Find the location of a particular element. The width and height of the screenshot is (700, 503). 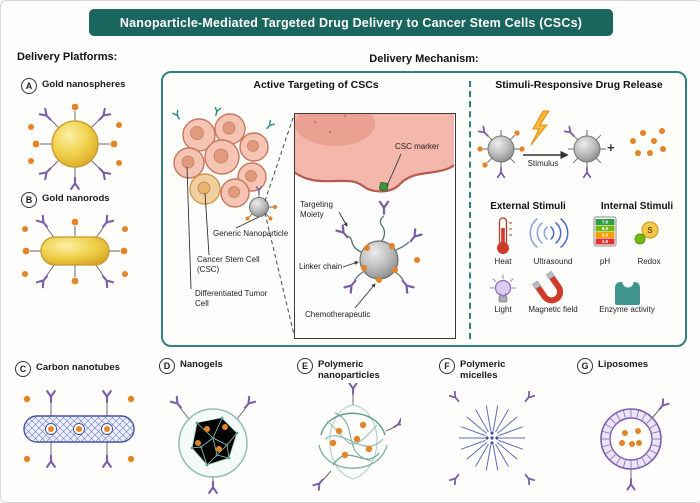

heat-caption: Heat is located at coordinates (503, 261).